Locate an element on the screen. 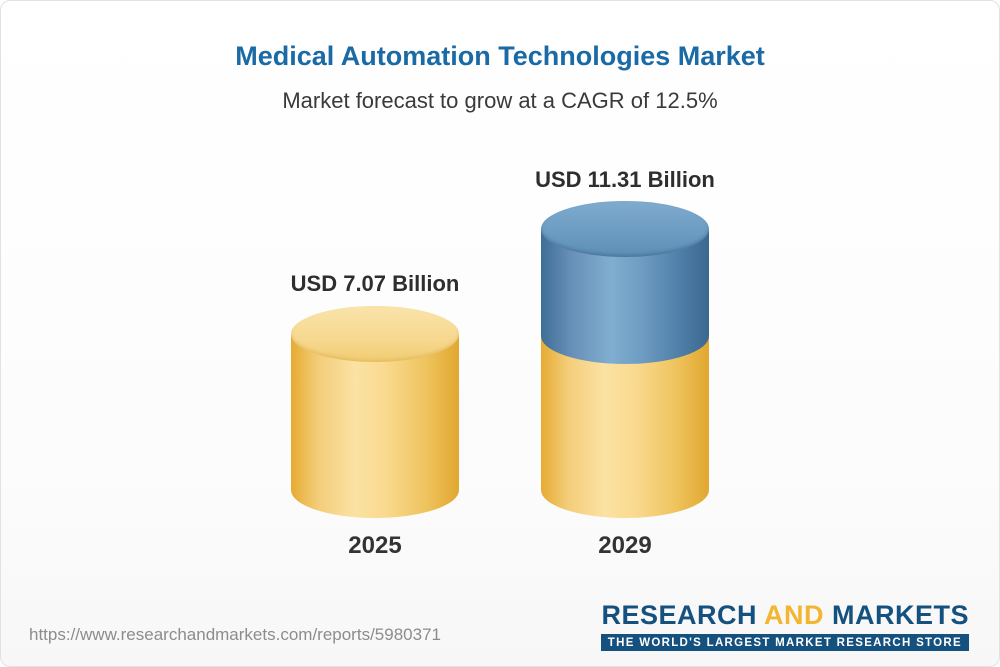 The height and width of the screenshot is (667, 1000). bar-2029-baseline-segment is located at coordinates (625, 427).